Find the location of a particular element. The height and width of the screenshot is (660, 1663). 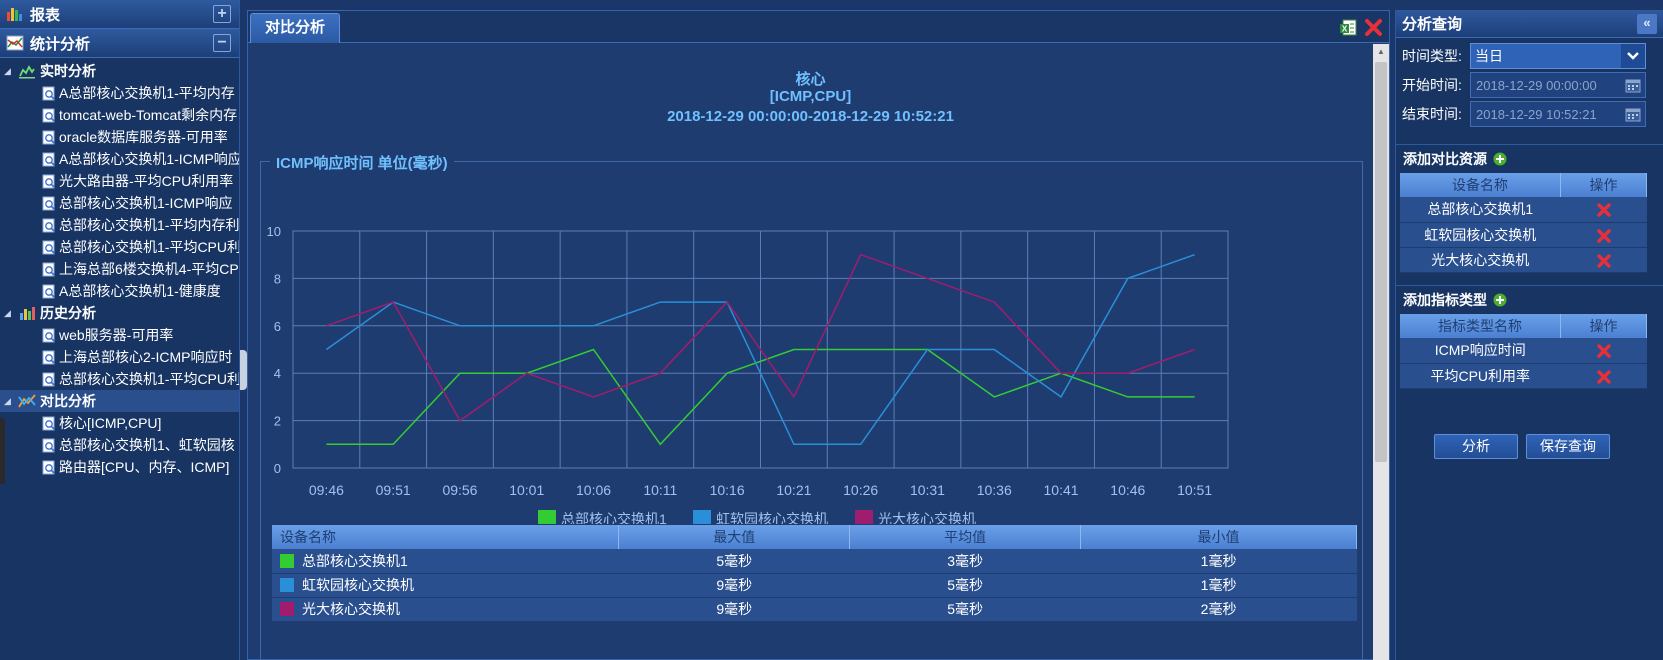

resource-section-title: 添加对比资源 is located at coordinates (1445, 158).